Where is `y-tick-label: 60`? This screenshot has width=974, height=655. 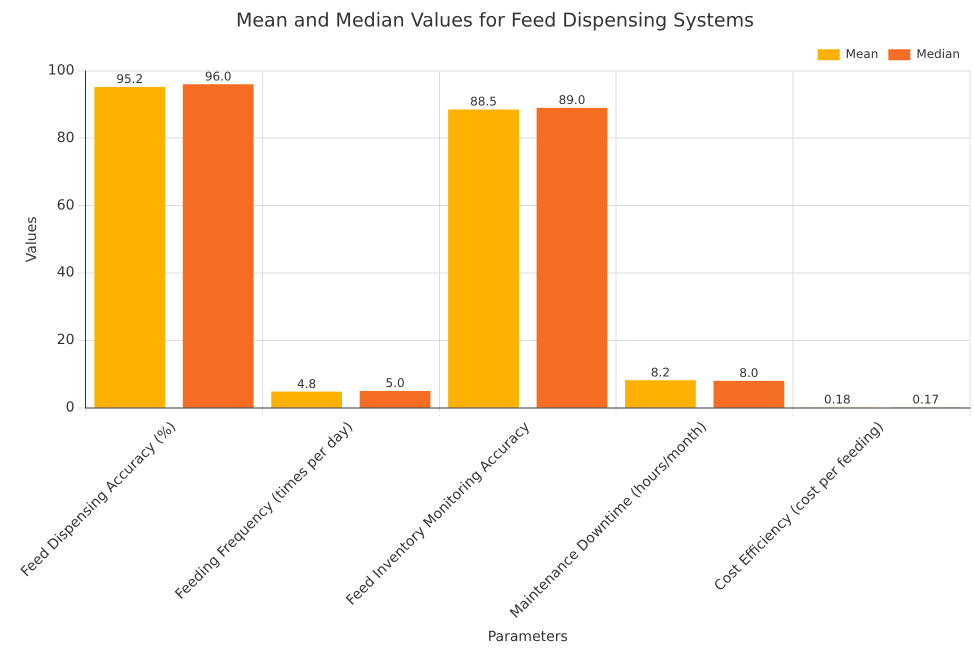
y-tick-label: 60 is located at coordinates (65, 205).